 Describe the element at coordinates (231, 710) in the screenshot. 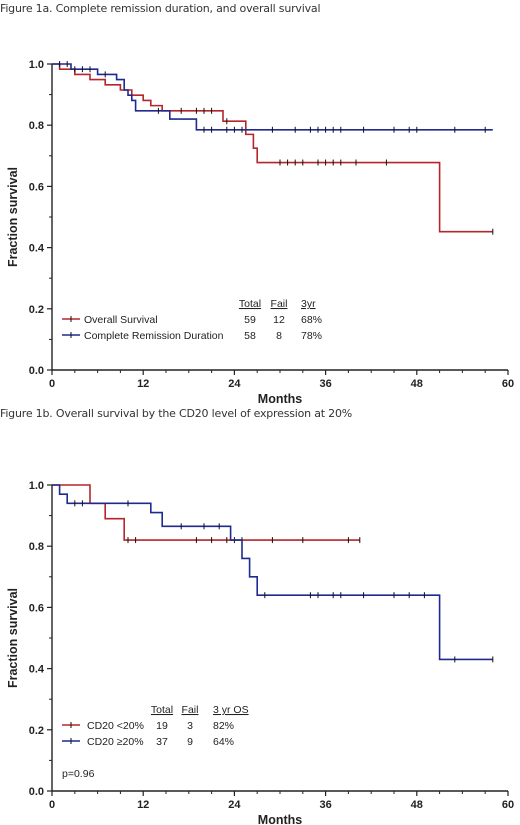

I see `legend-header: 3 yr OS` at that location.